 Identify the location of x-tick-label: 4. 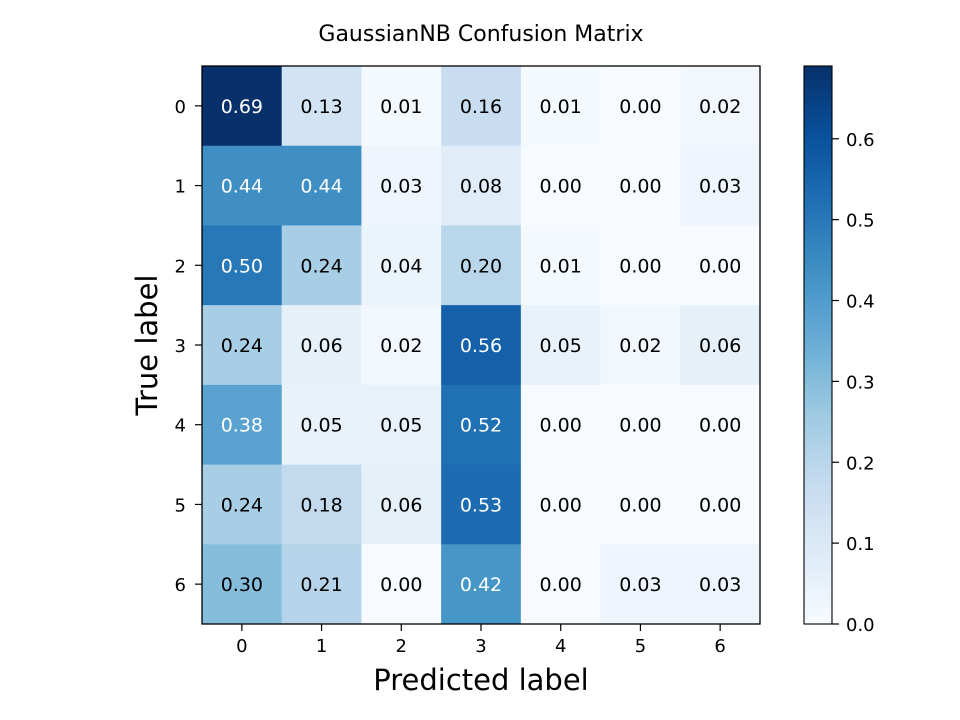
(560, 646).